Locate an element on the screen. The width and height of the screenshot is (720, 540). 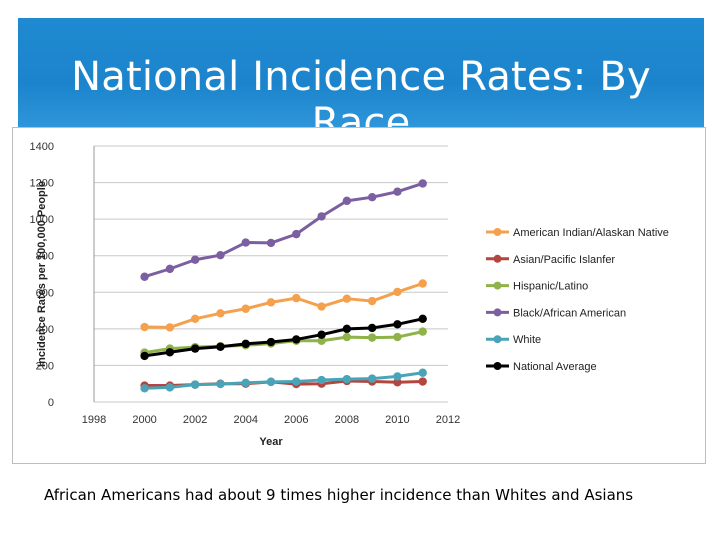
y-tick-label: 1000 is located at coordinates (42, 220).